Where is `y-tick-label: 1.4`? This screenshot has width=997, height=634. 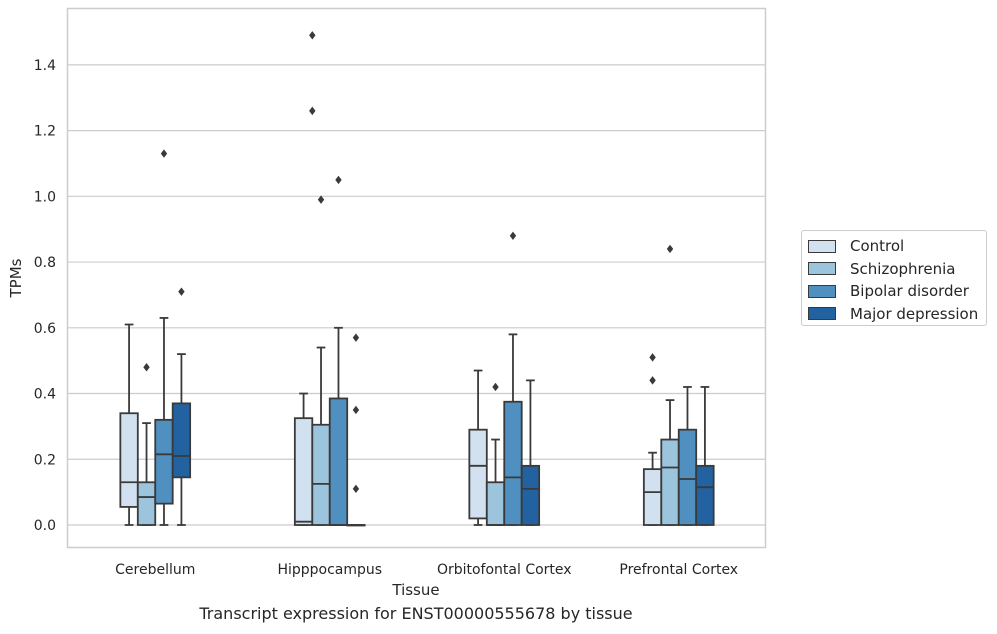
y-tick-label: 1.4 is located at coordinates (45, 66).